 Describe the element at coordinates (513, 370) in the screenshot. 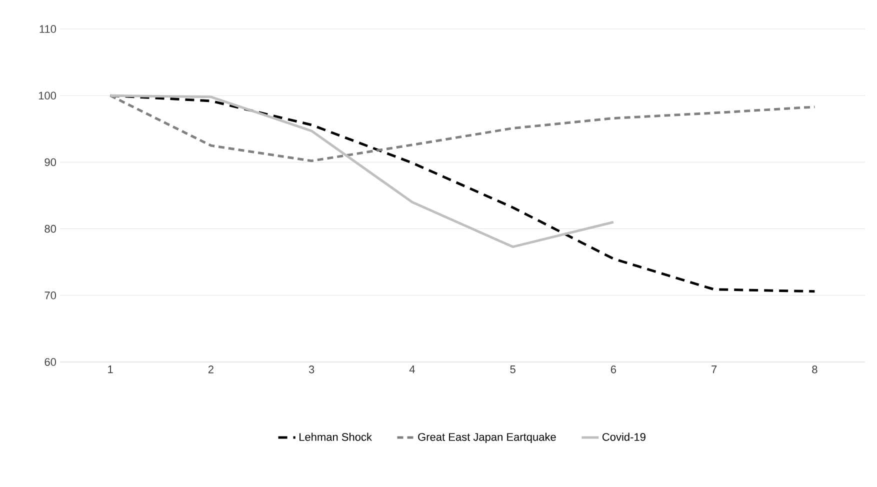

I see `x-tick-label: 5` at that location.